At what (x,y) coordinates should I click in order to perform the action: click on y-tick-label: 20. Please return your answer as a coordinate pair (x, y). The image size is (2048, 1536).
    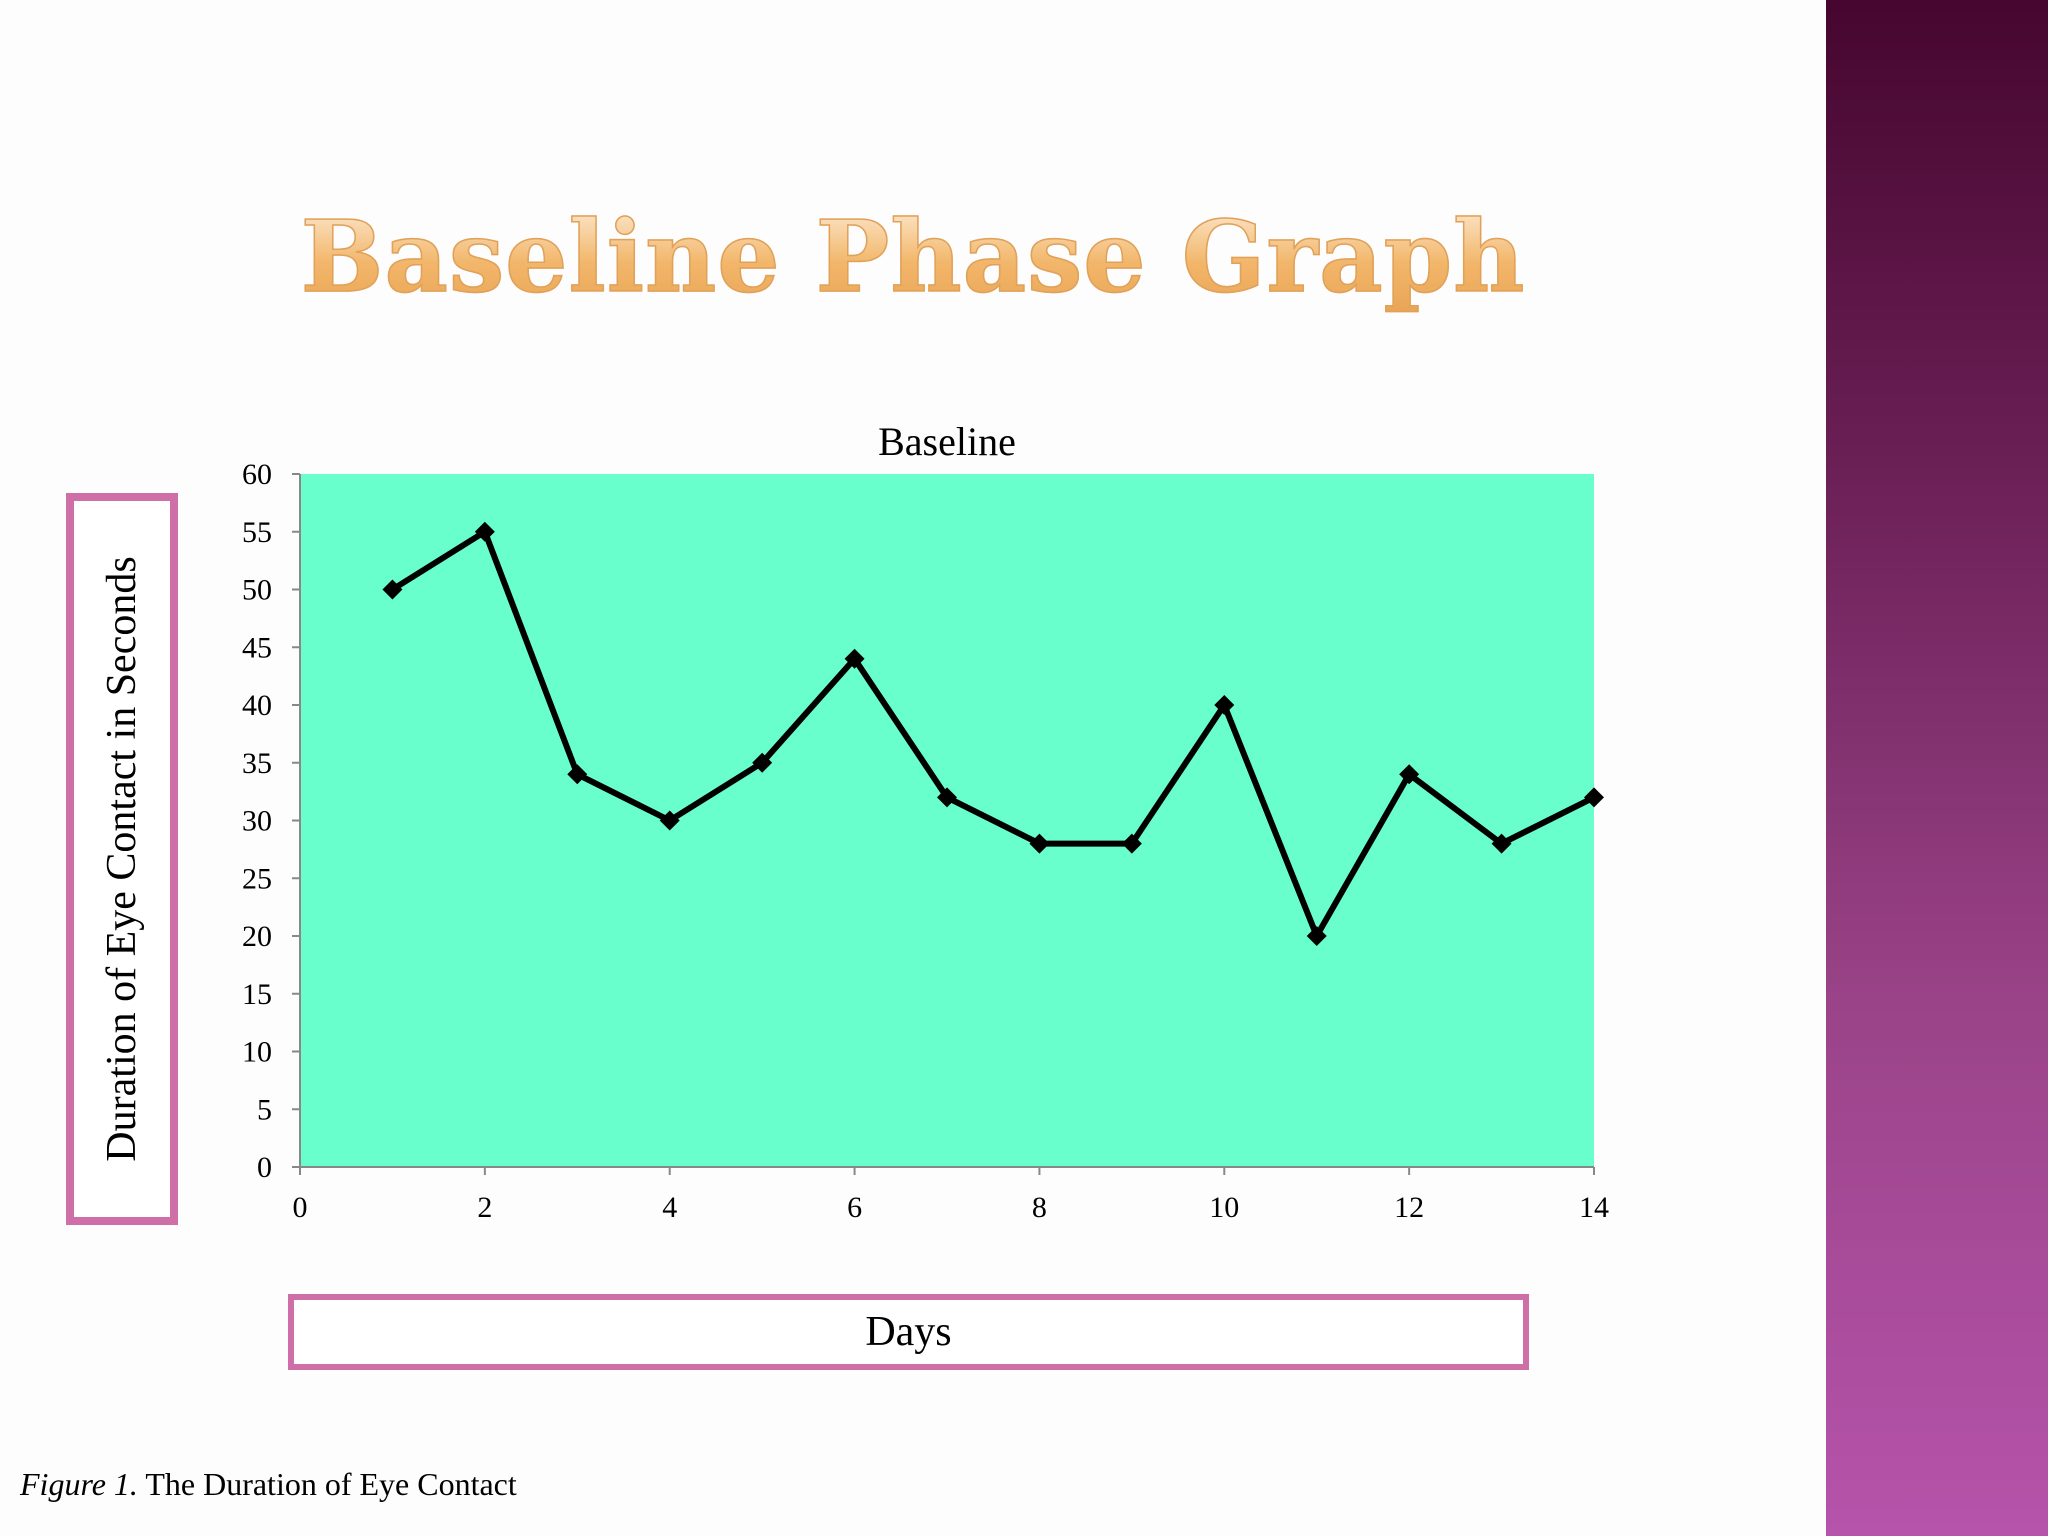
    Looking at the image, I should click on (257, 936).